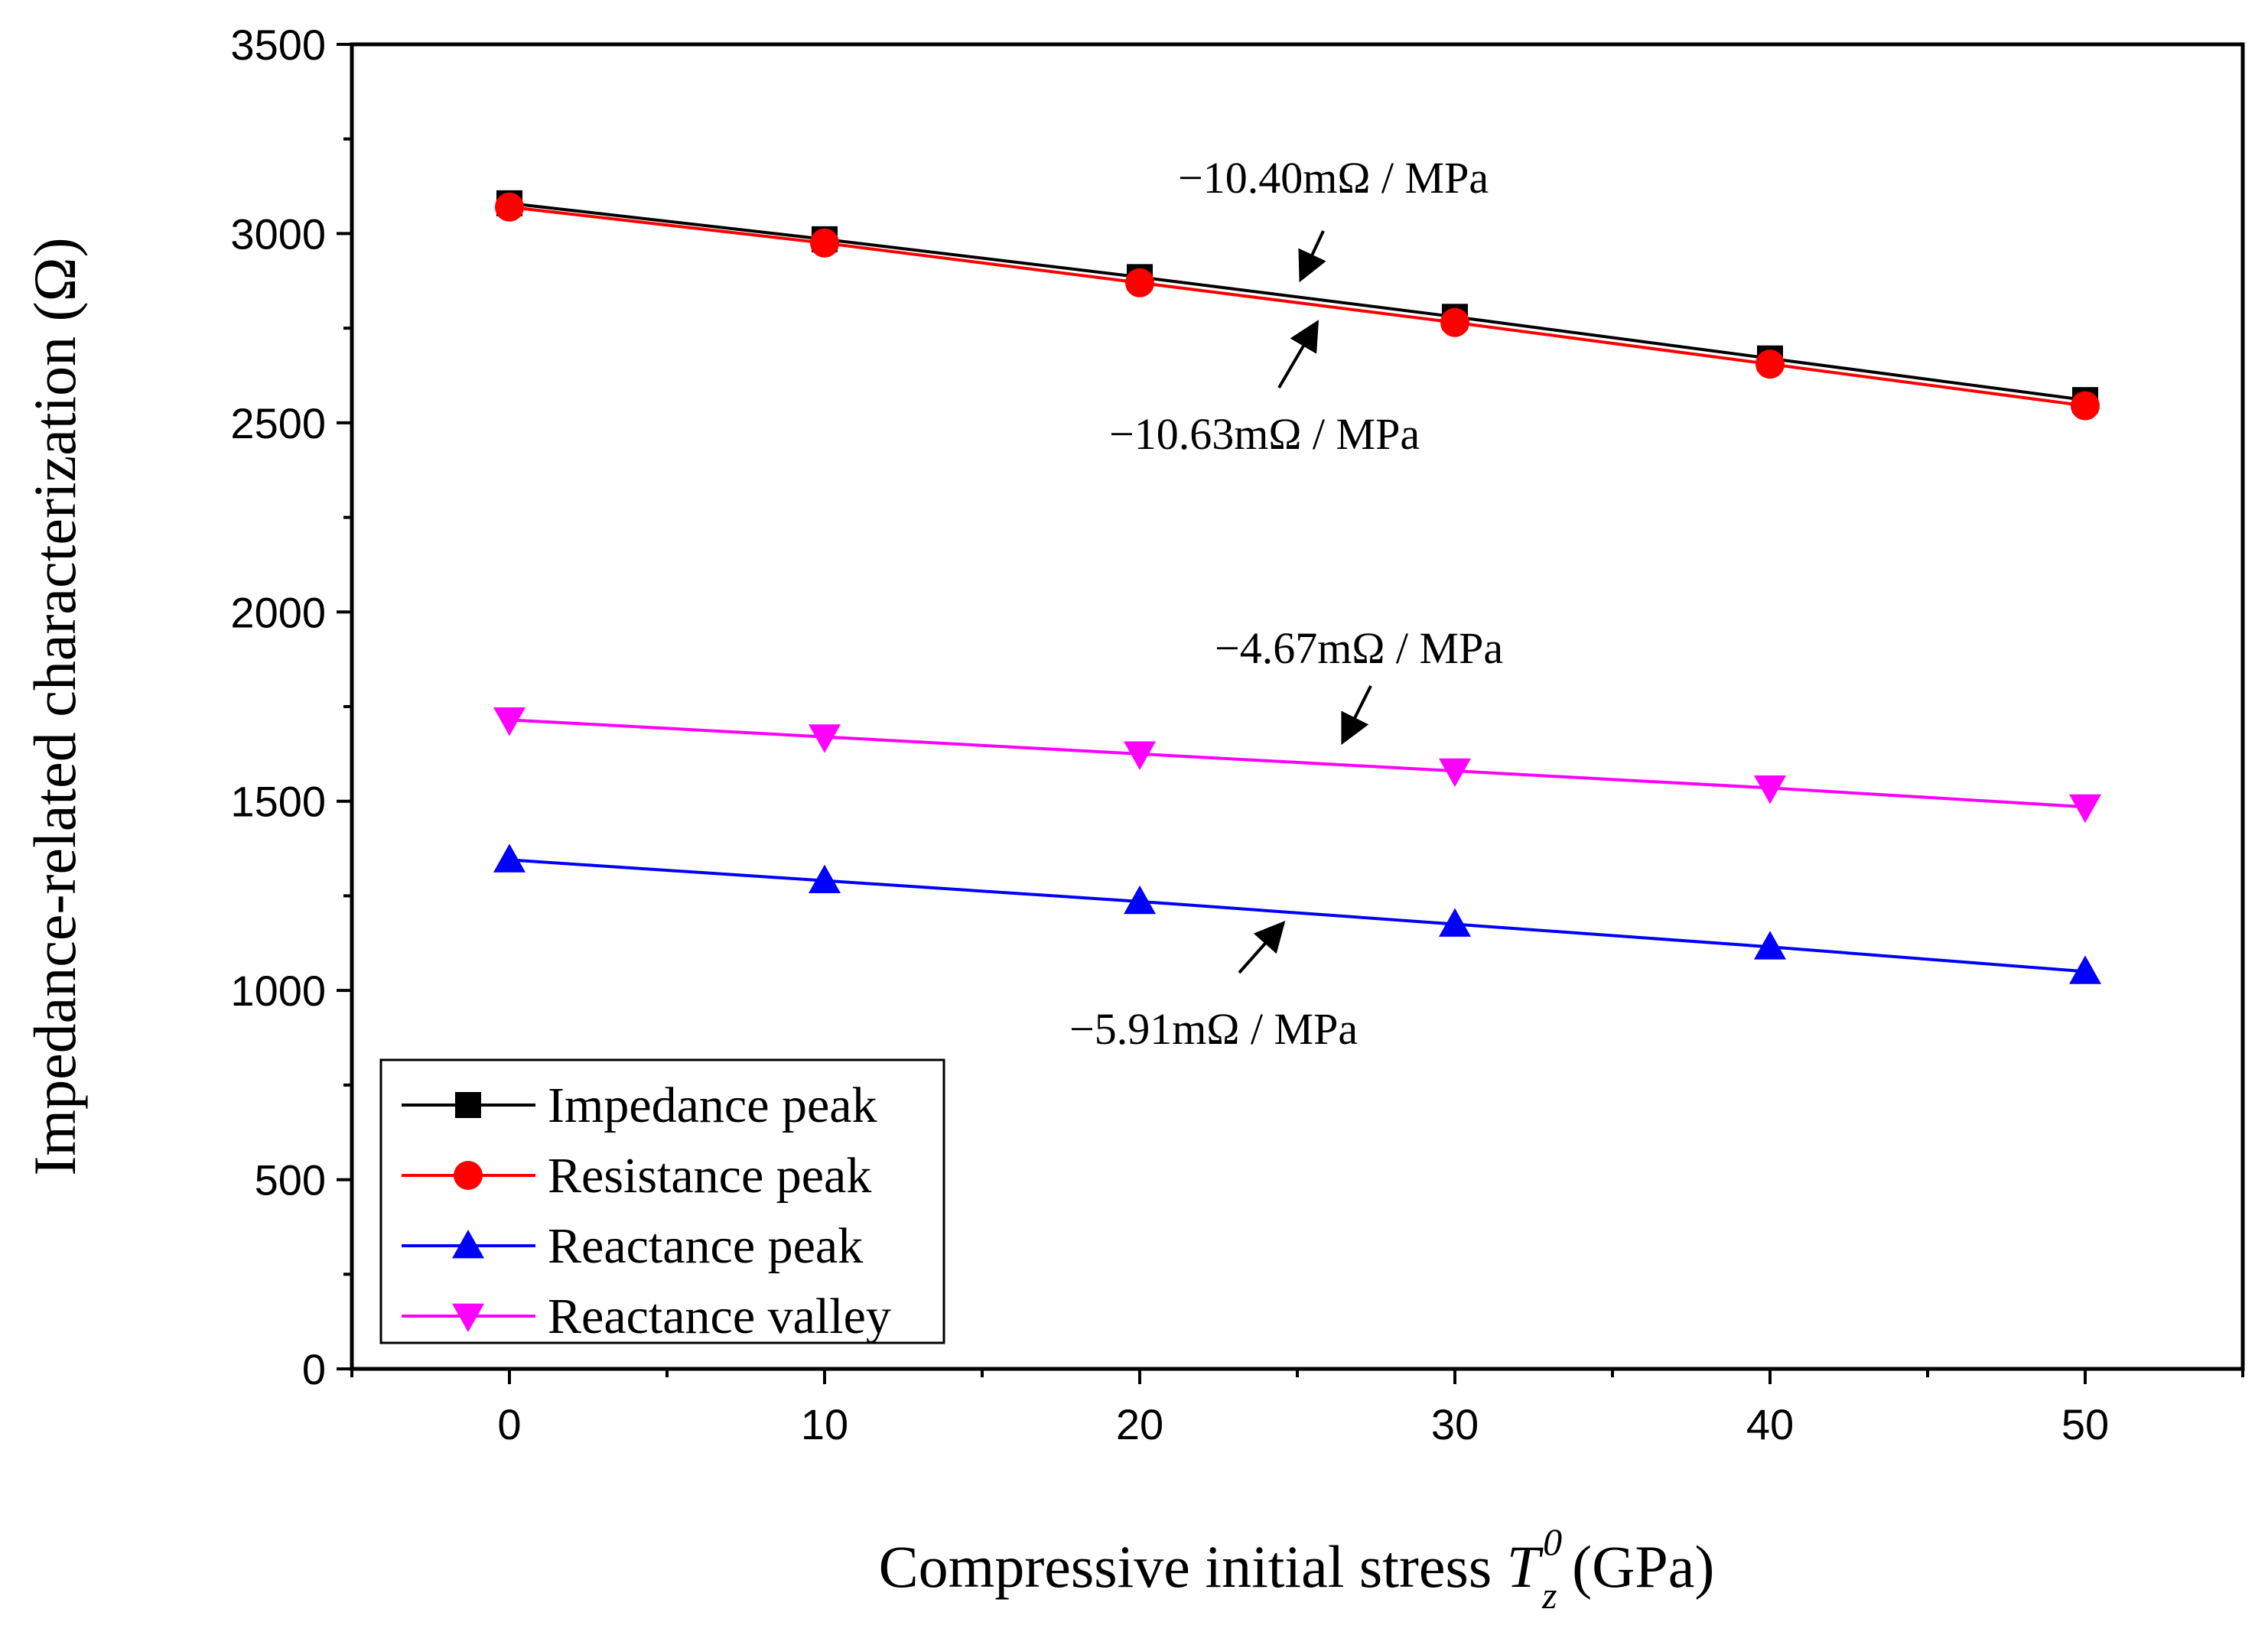  I want to click on annotation-arrow-impedance, so click(1312, 256).